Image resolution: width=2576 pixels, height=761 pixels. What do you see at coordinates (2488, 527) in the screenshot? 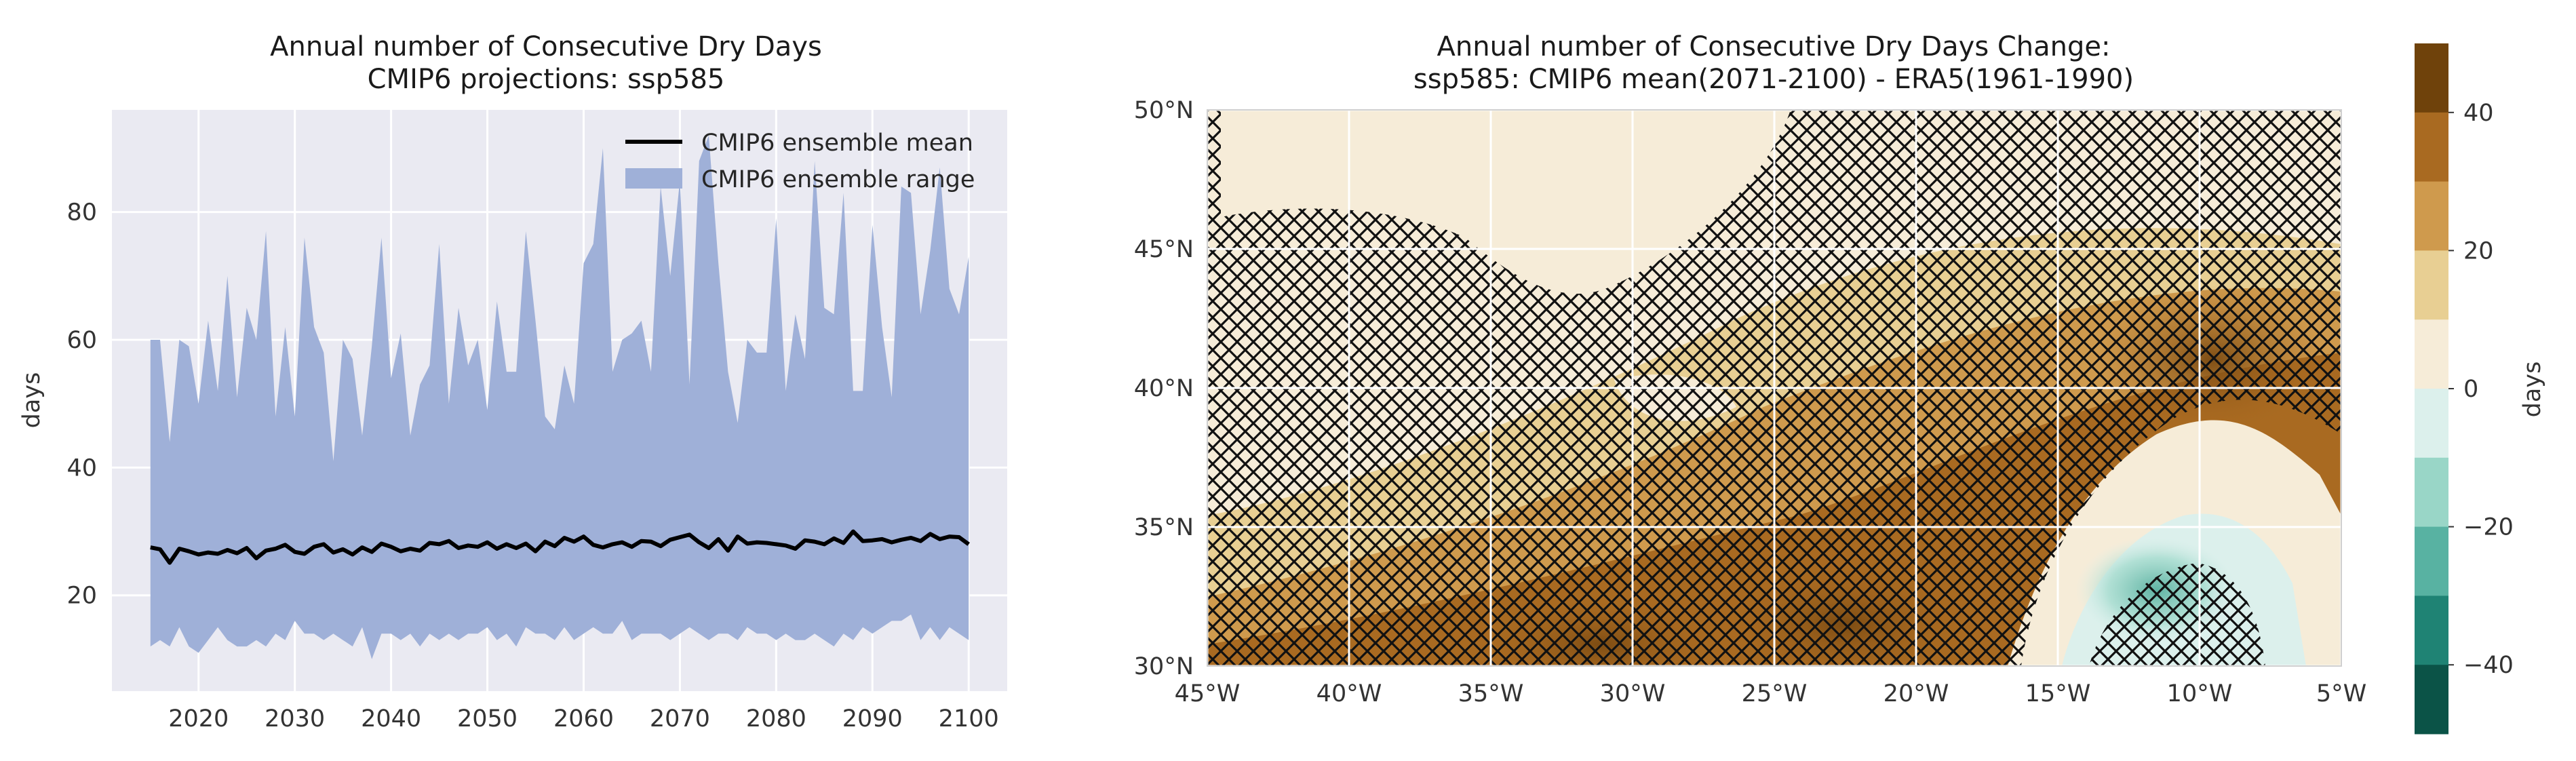
I see `colorbar-tick-label: −20` at bounding box center [2488, 527].